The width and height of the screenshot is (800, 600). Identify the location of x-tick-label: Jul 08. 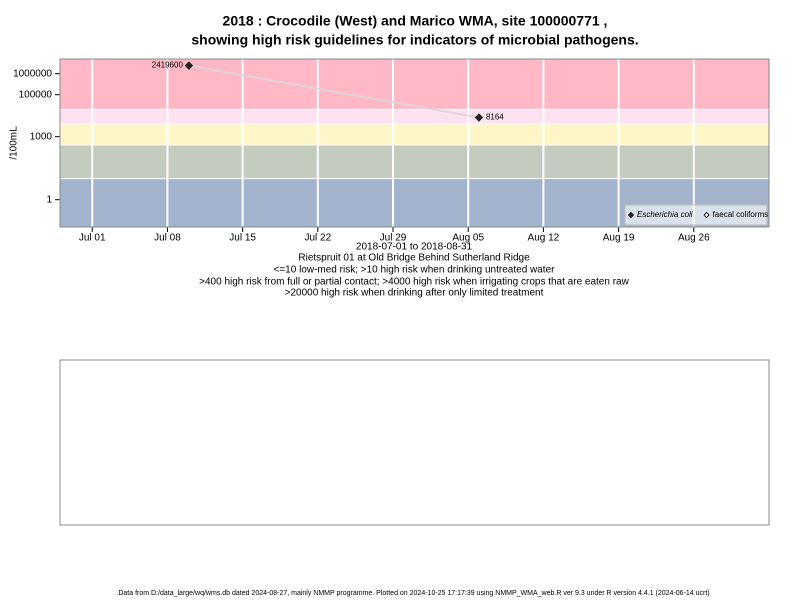
(167, 238).